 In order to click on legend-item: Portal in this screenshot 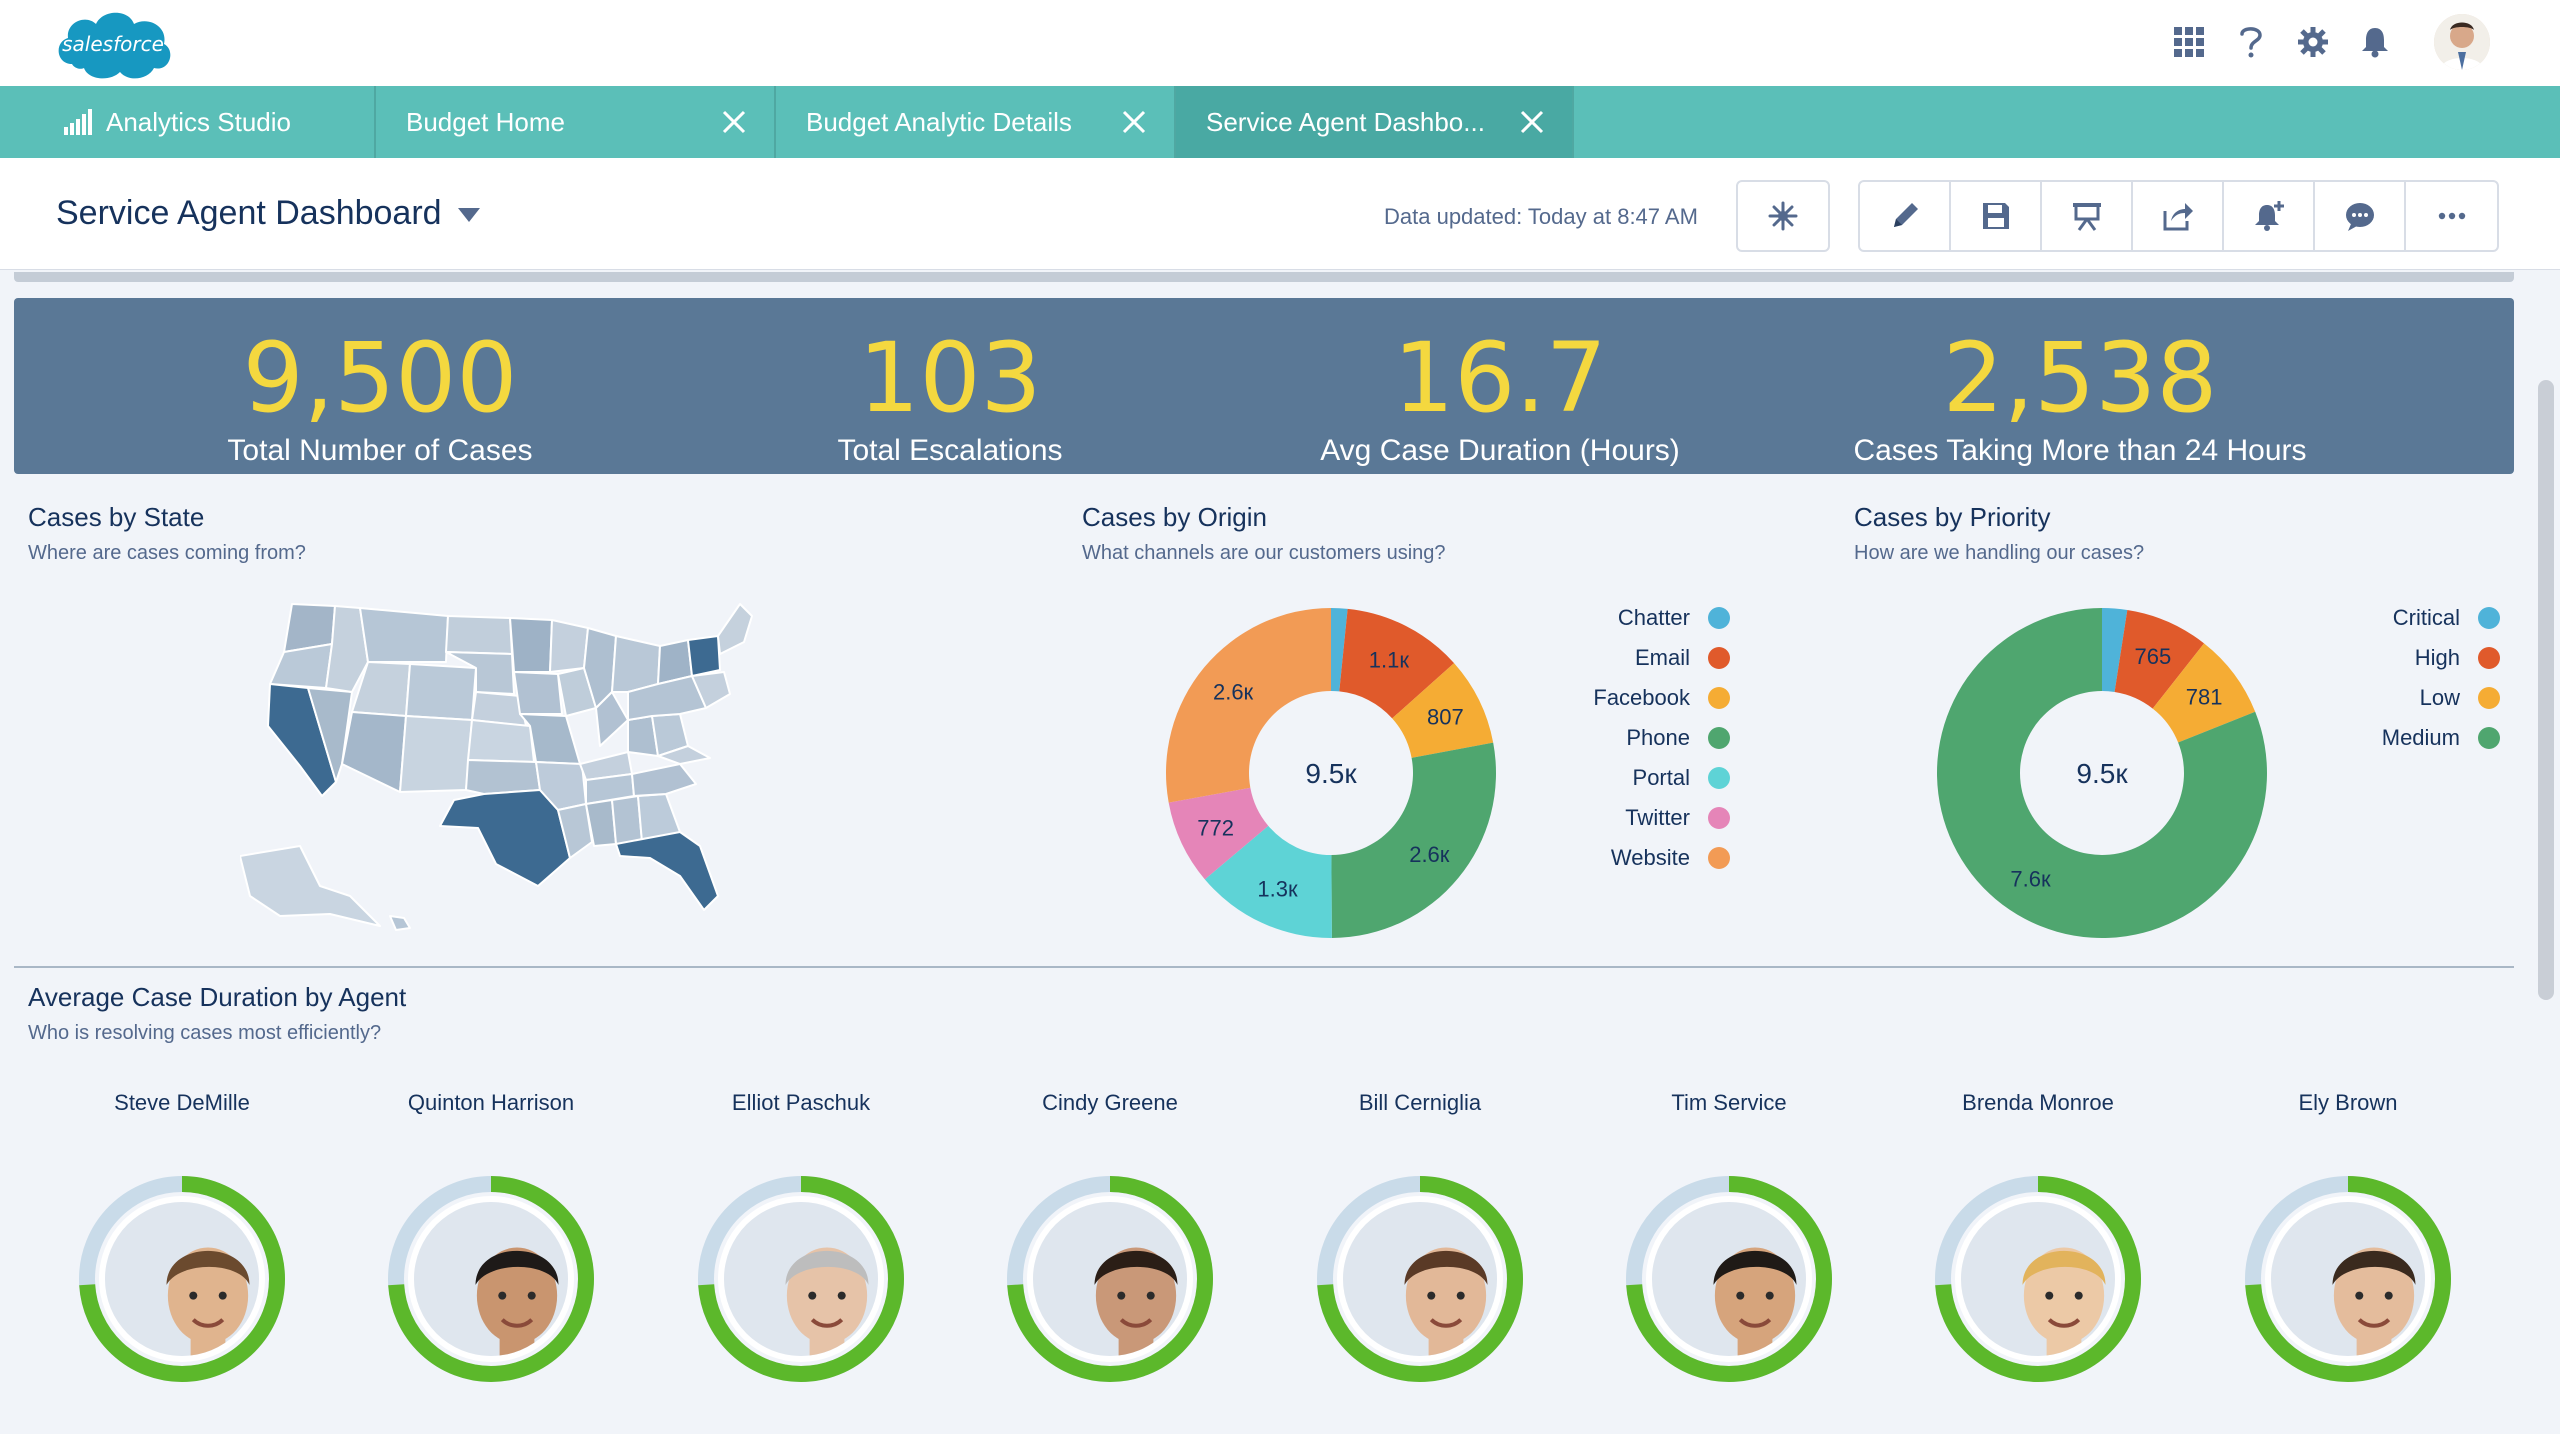, I will do `click(1645, 778)`.